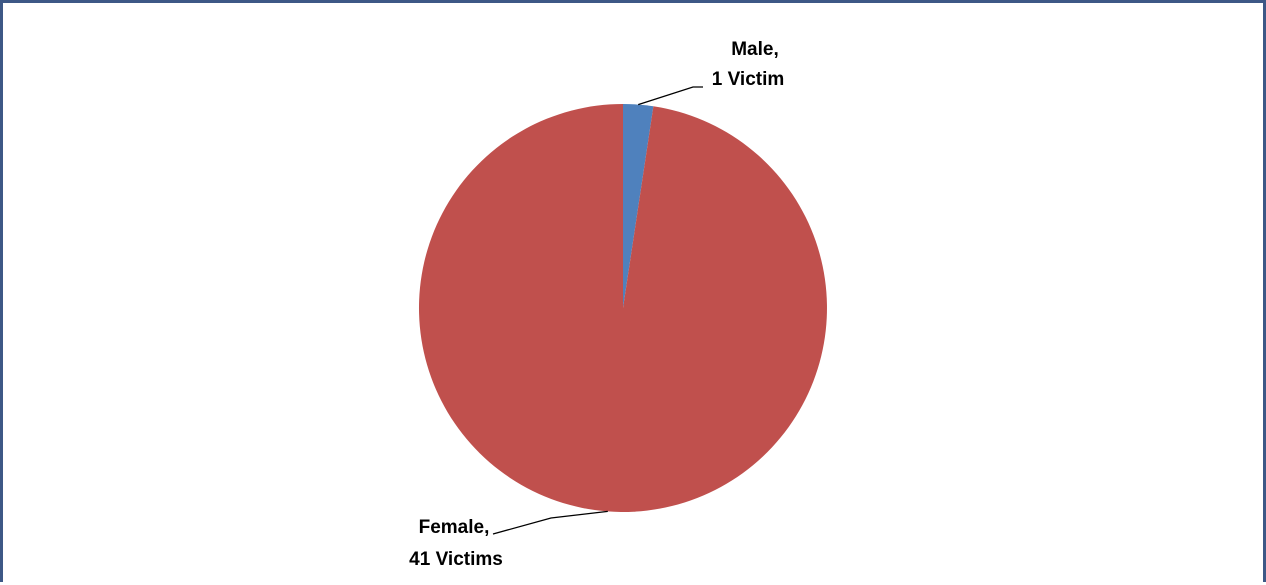 The image size is (1266, 585). I want to click on leader-line-female, so click(550, 522).